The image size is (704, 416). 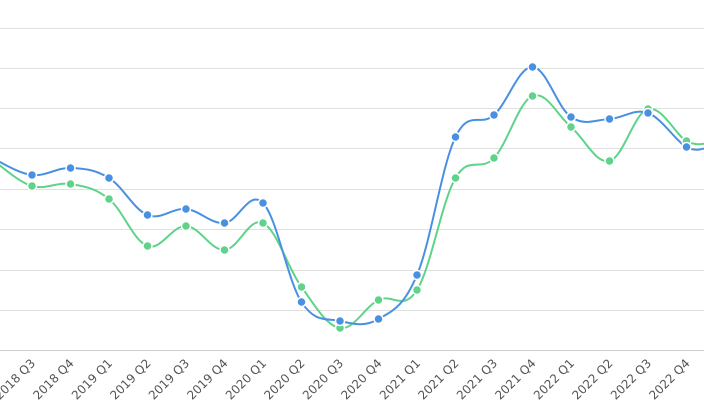 What do you see at coordinates (53, 379) in the screenshot?
I see `x-tick-label: 2018 Q4` at bounding box center [53, 379].